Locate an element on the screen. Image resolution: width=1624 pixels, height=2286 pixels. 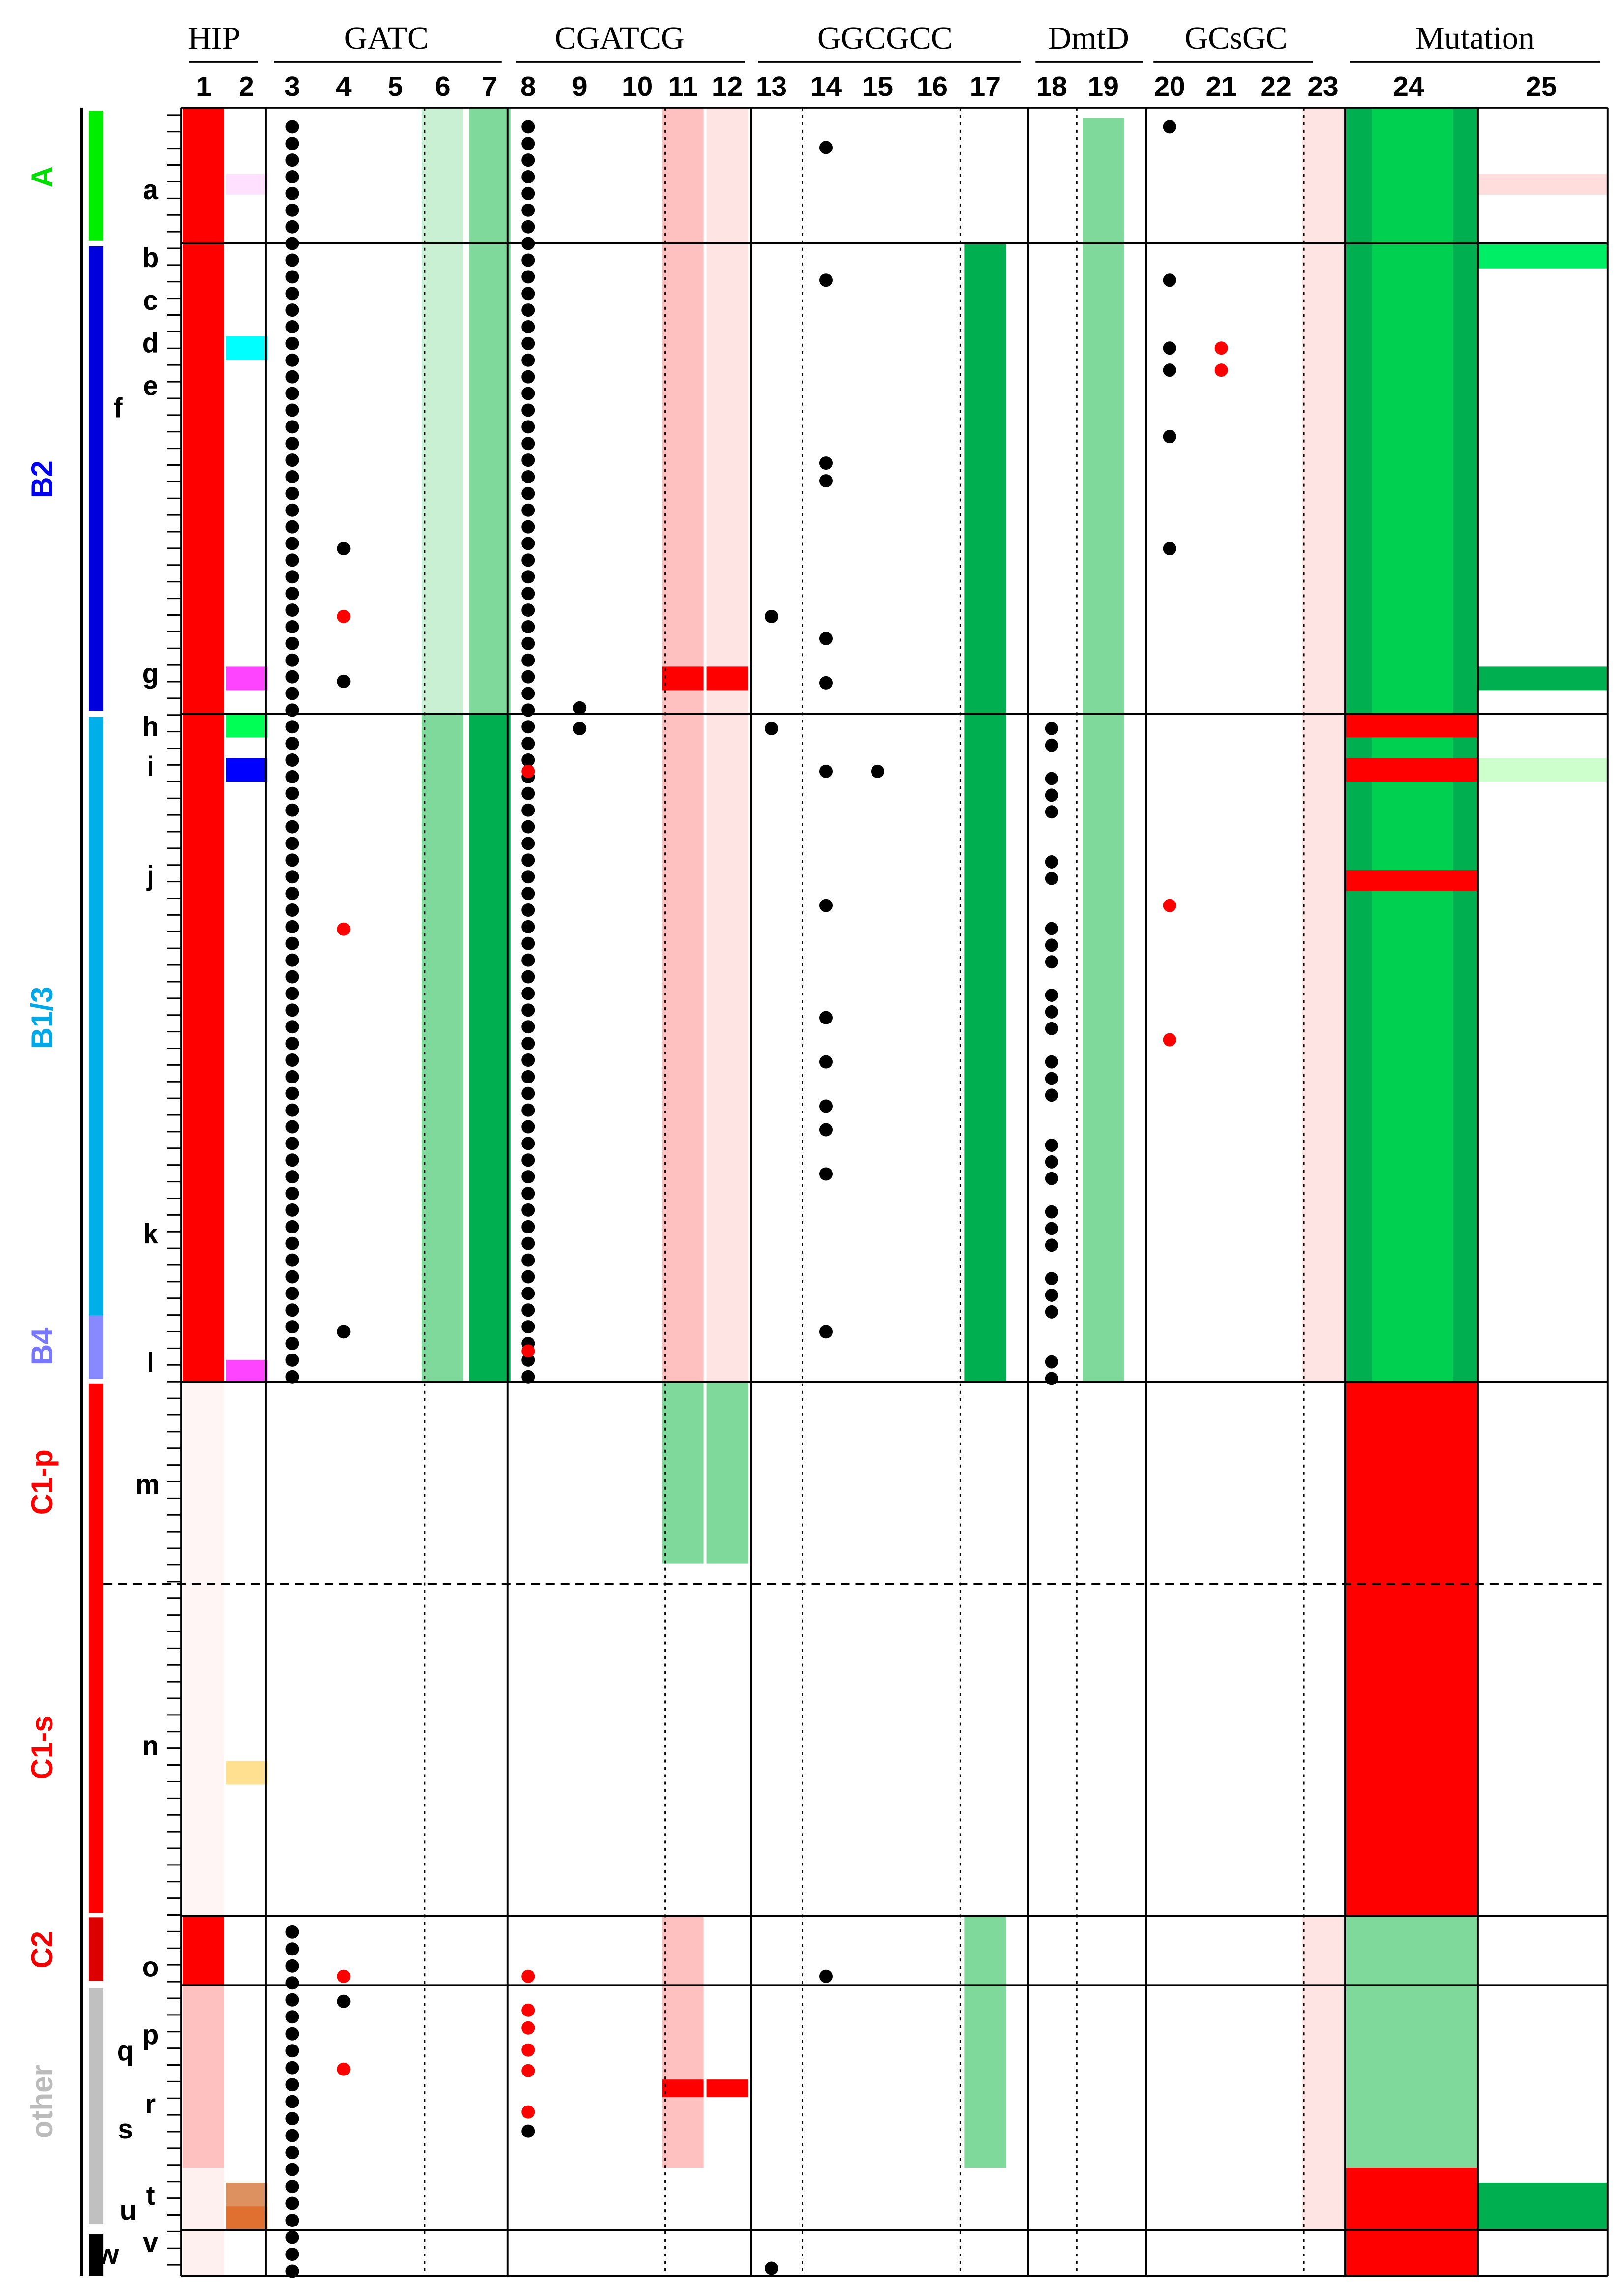
header-group: Mutation is located at coordinates (1474, 38).